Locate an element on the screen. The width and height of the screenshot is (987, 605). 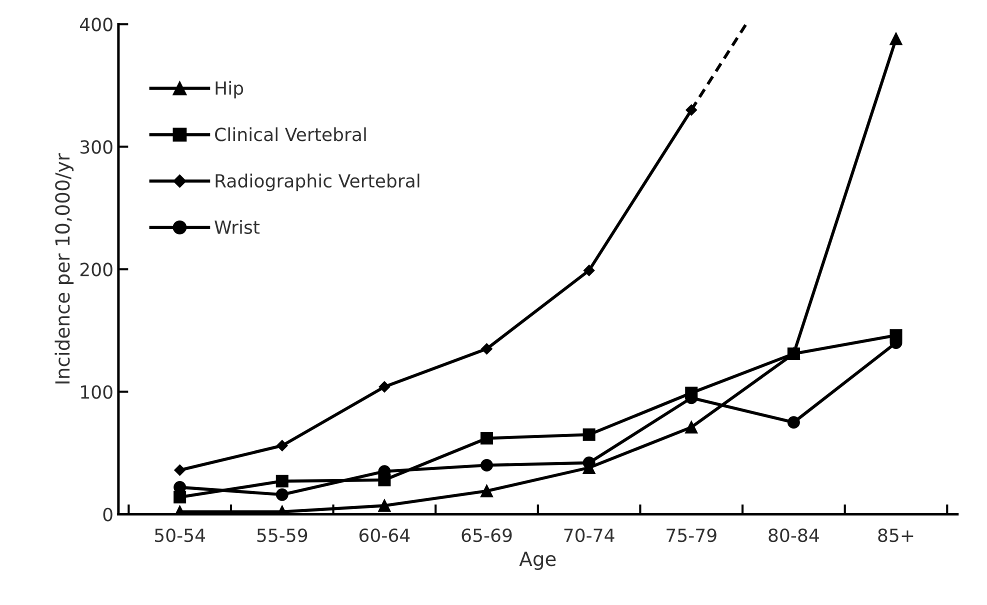
y-axis-title: Incidence per 10,000/yr is located at coordinates (64, 268).